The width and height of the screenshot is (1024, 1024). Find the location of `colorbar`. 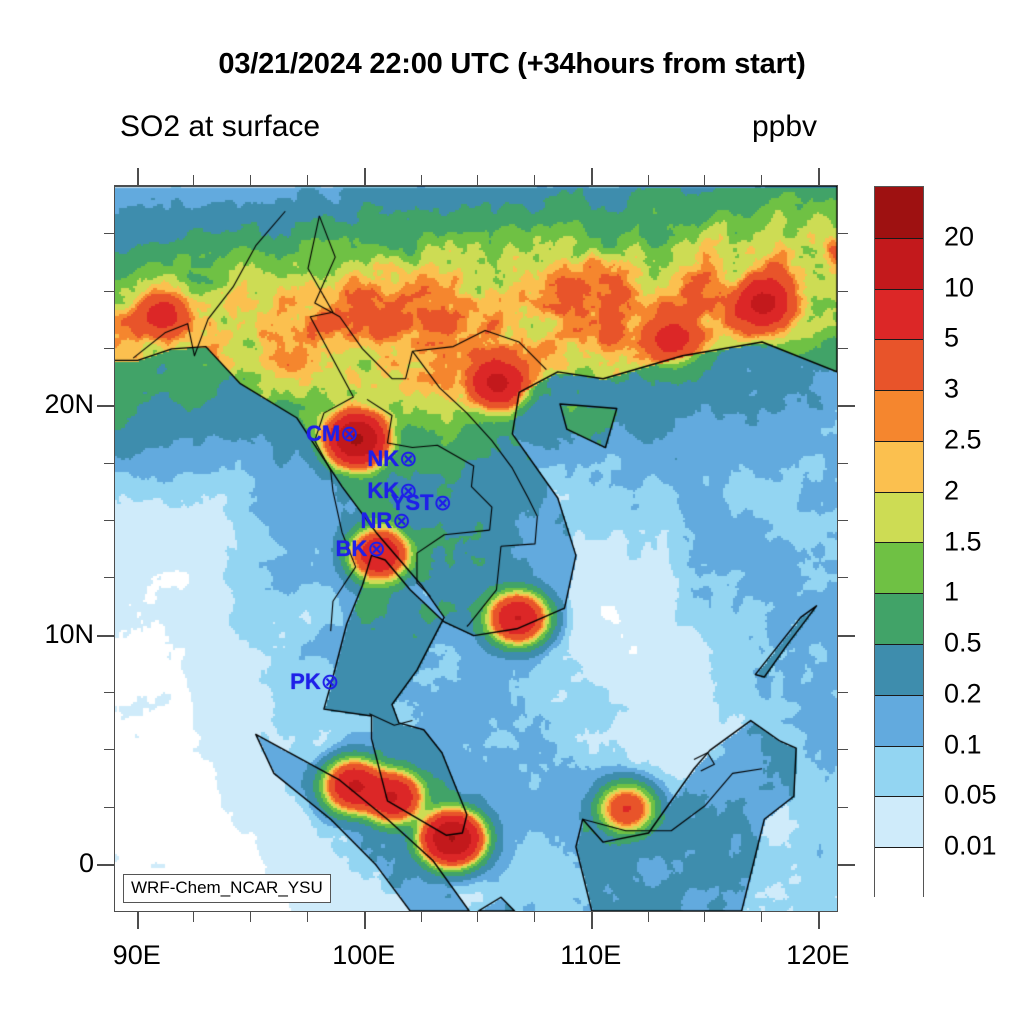

colorbar is located at coordinates (899, 542).